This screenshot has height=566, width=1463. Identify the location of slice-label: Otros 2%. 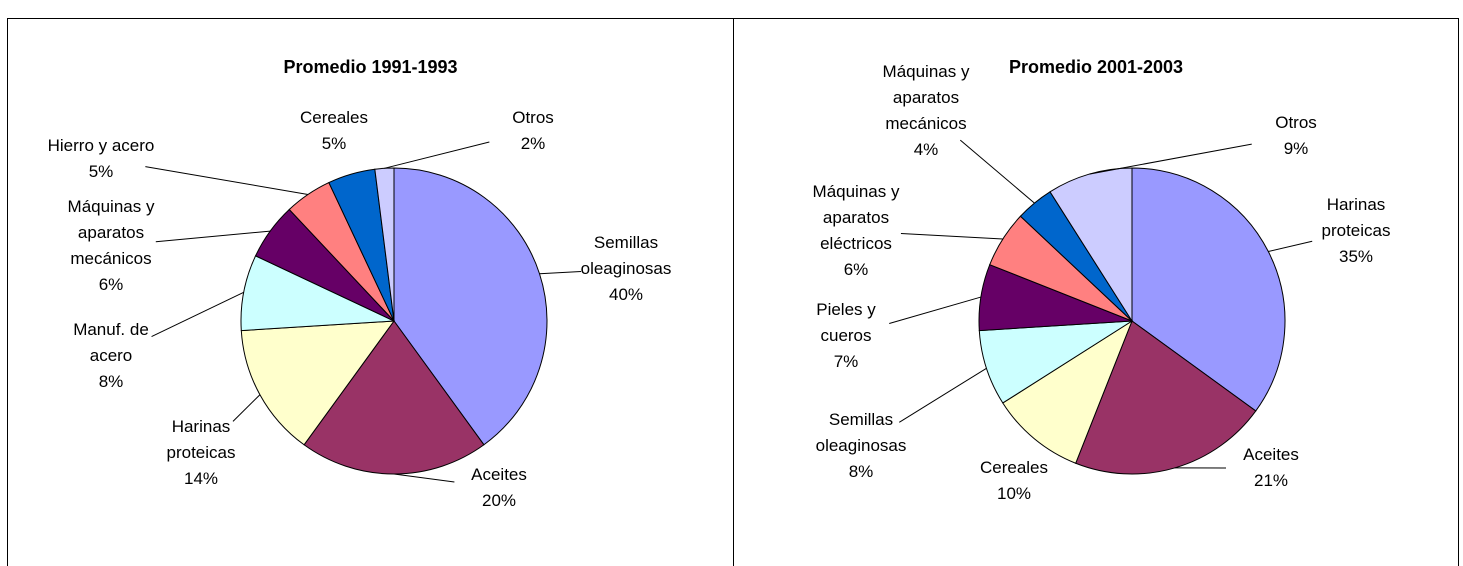
(533, 131).